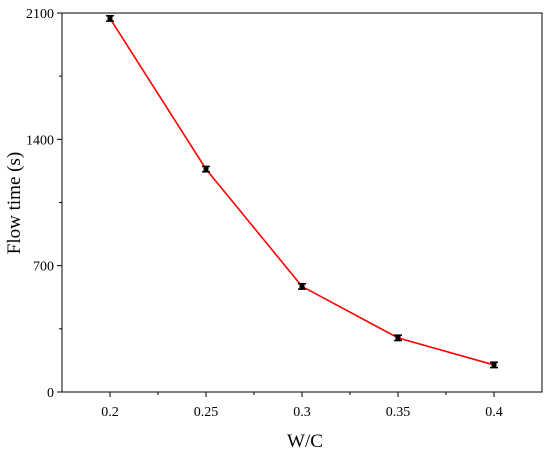 The image size is (550, 456). Describe the element at coordinates (43, 267) in the screenshot. I see `y-tick-label: 700` at that location.